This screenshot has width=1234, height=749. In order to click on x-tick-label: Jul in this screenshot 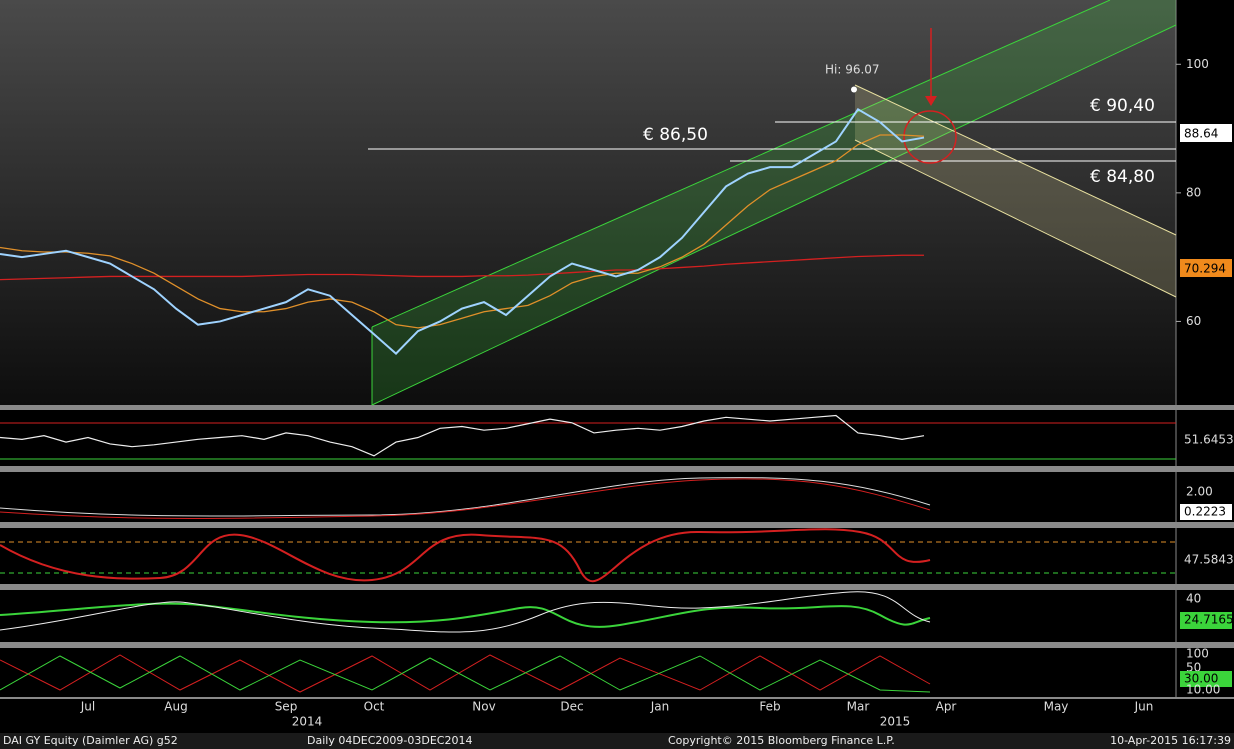, I will do `click(87, 707)`.